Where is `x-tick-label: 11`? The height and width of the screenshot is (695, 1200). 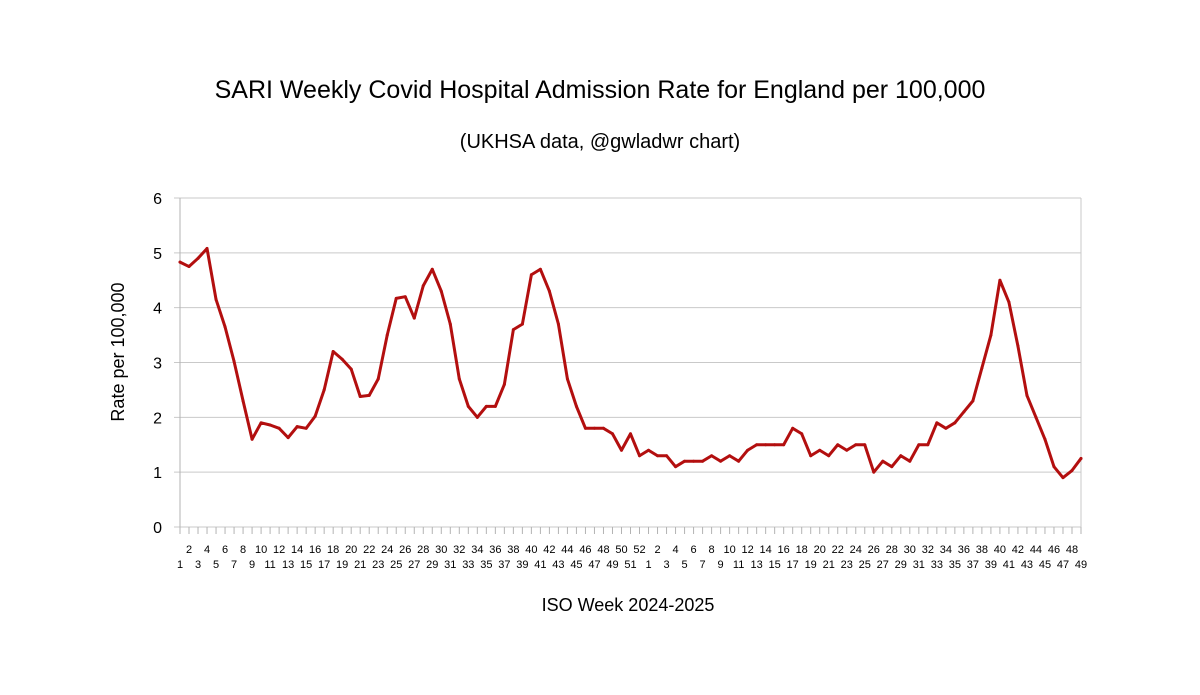
x-tick-label: 11 is located at coordinates (738, 565).